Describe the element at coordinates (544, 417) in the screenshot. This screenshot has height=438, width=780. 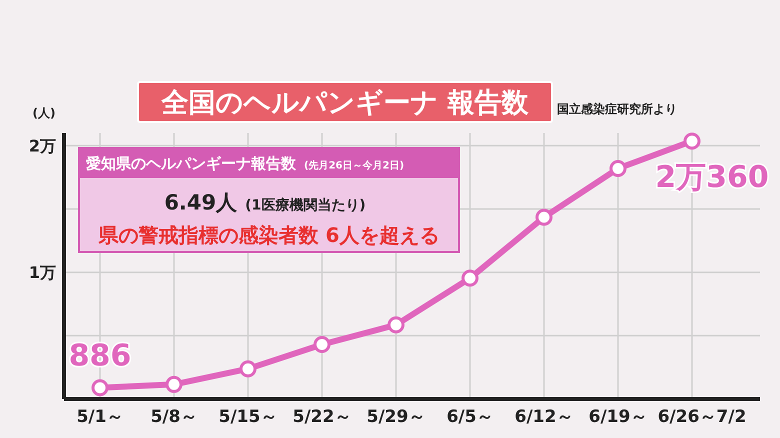
I see `x-tick-label: 6/12～` at that location.